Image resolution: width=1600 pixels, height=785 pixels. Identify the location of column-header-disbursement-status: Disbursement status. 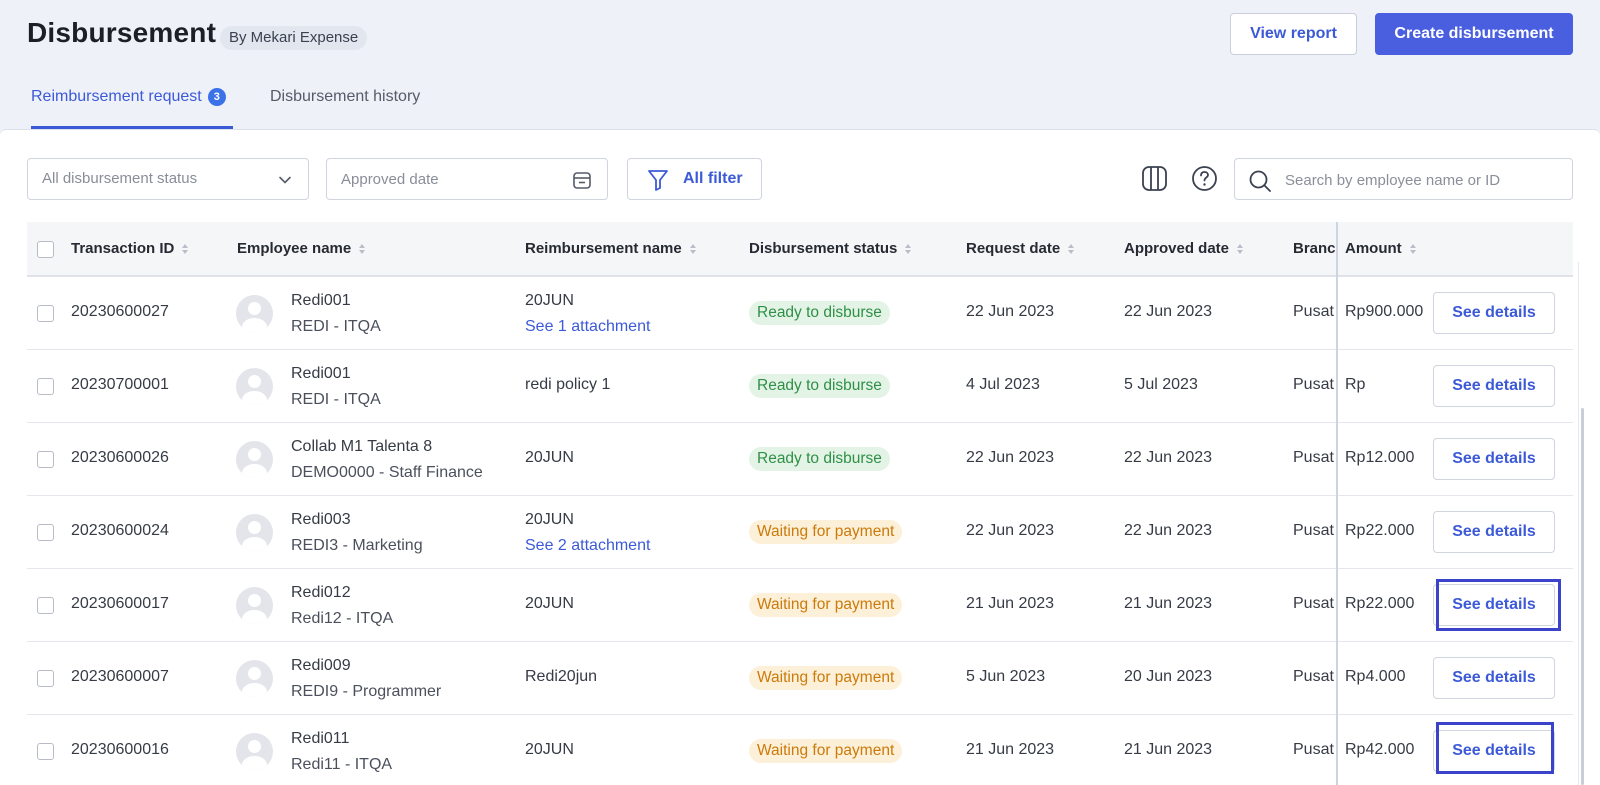
(830, 248).